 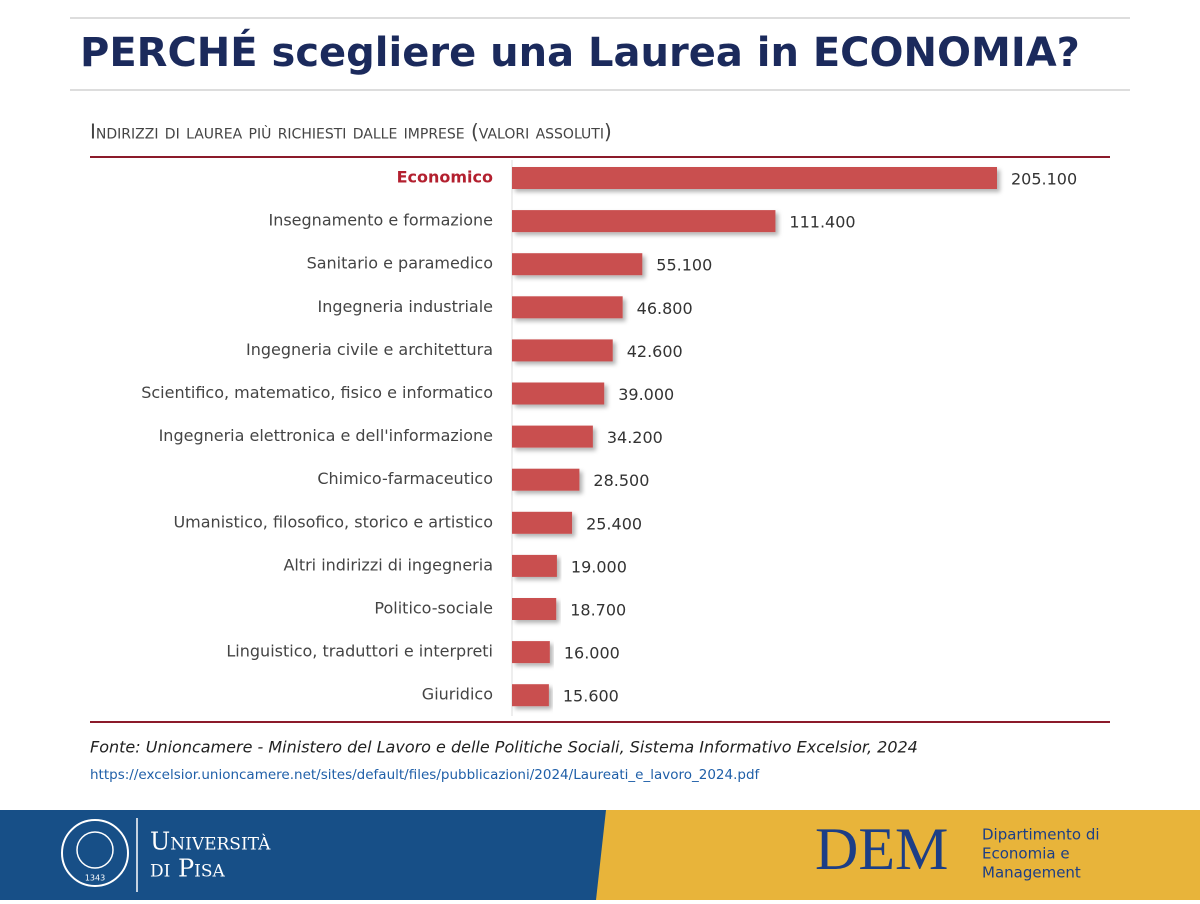 I want to click on department: Management, so click(x=1031, y=873).